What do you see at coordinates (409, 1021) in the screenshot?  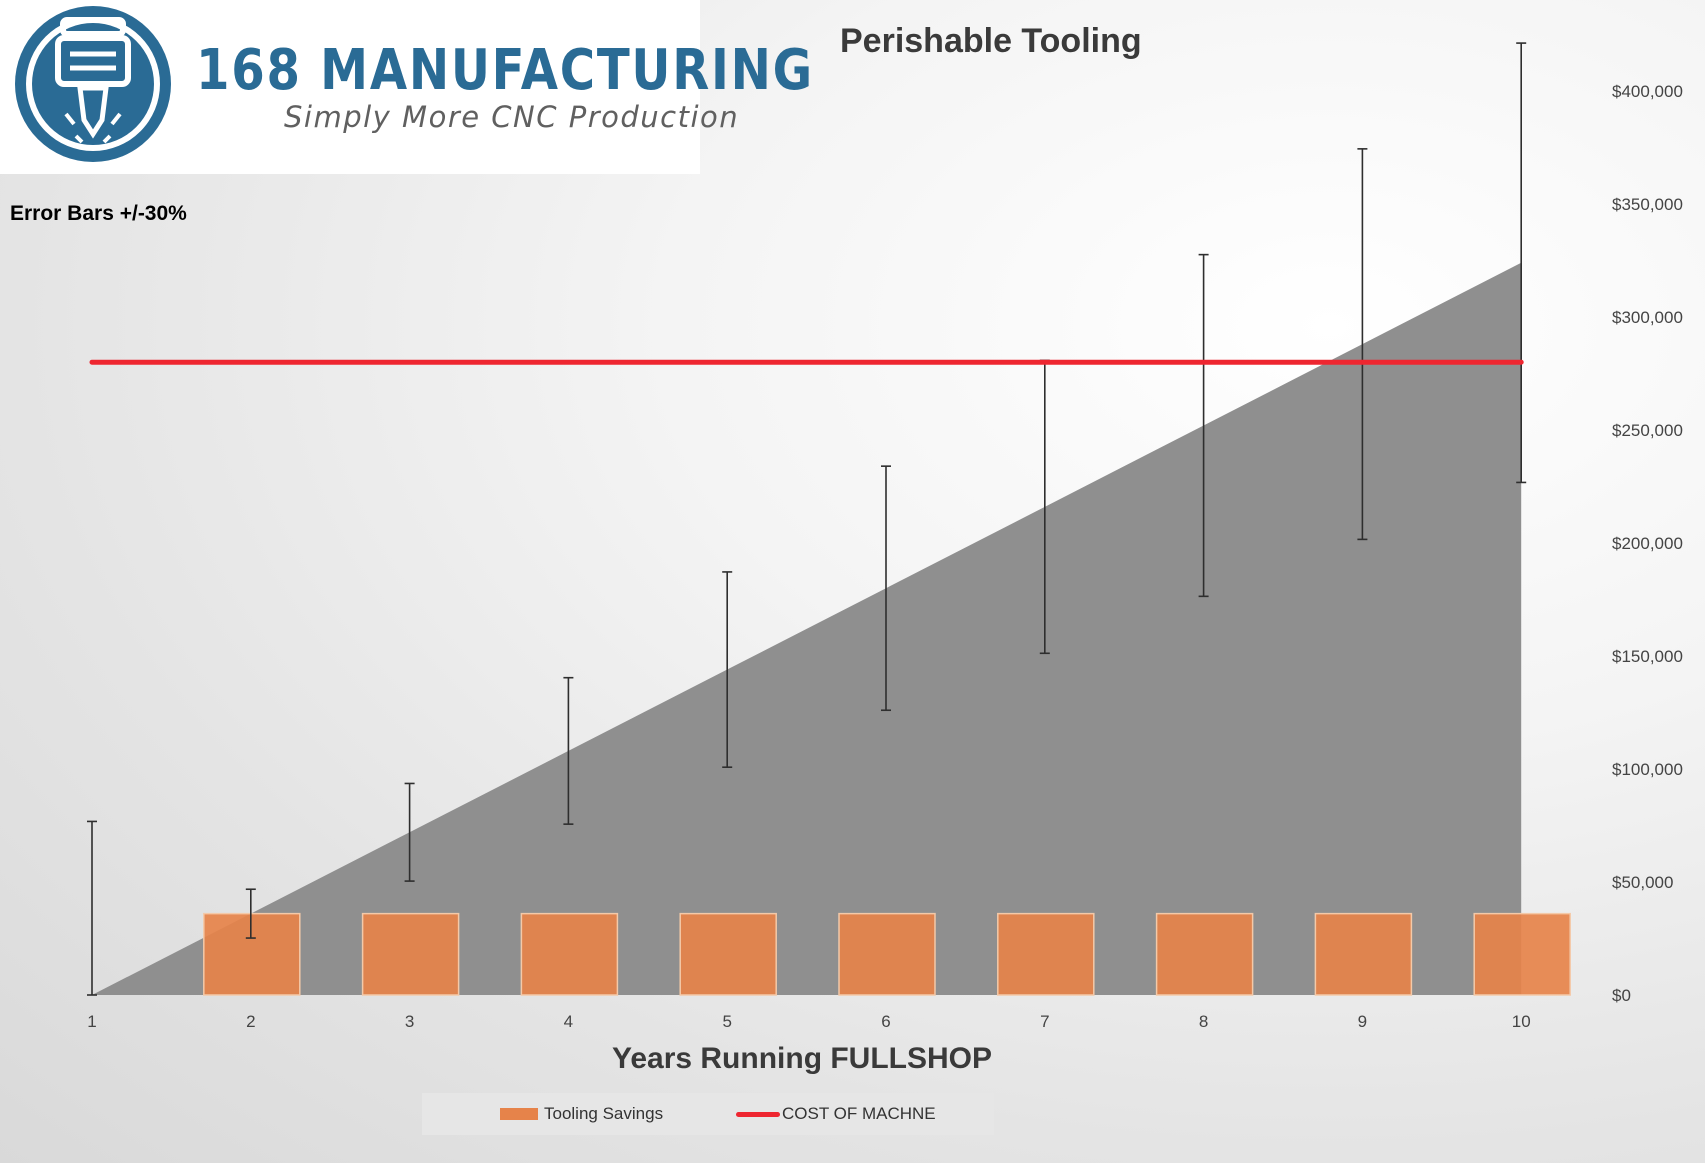 I see `x-tick-label: 3` at bounding box center [409, 1021].